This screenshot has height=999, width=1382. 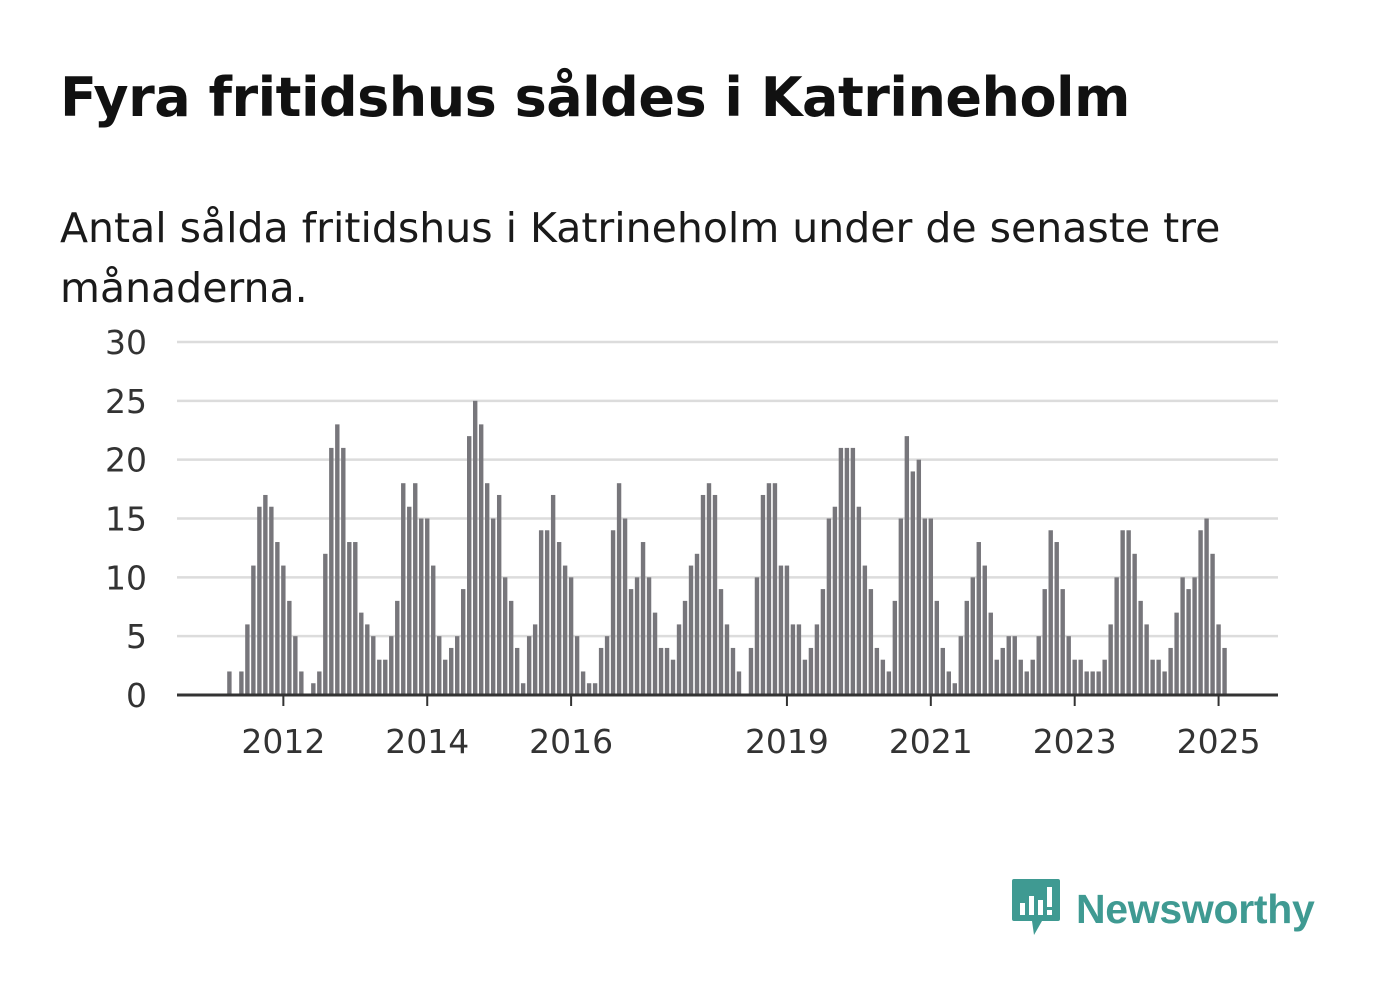 What do you see at coordinates (931, 741) in the screenshot?
I see `x-tick-label: 2021` at bounding box center [931, 741].